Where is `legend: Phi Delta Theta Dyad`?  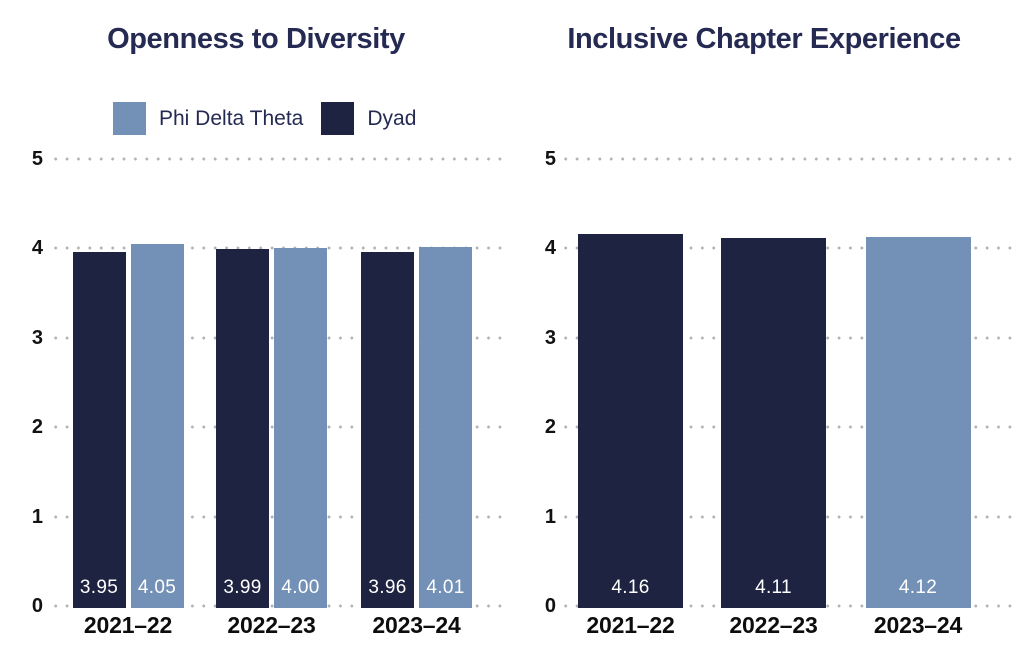
legend: Phi Delta Theta Dyad is located at coordinates (264, 118).